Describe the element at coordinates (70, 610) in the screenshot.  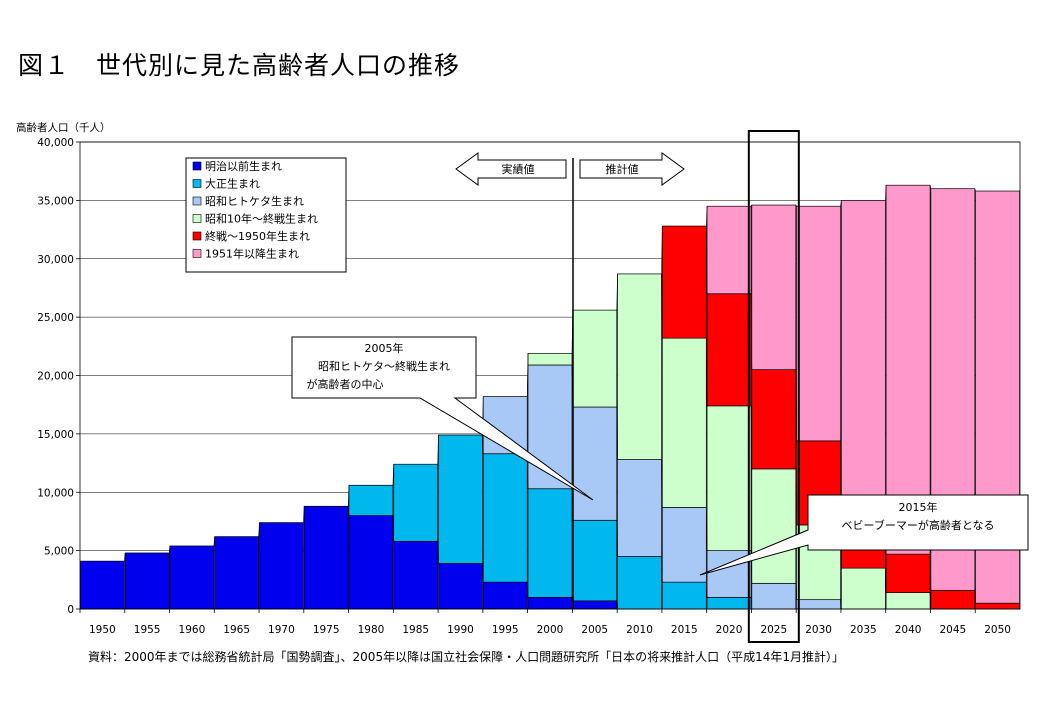
I see `y-tick-label: 0` at that location.